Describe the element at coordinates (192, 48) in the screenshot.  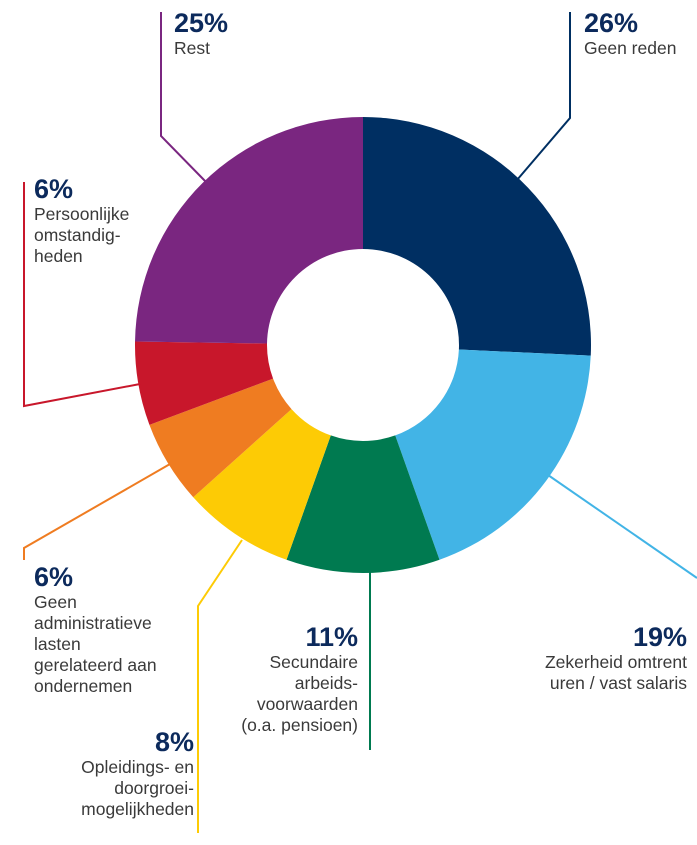
I see `slice-label: Rest` at that location.